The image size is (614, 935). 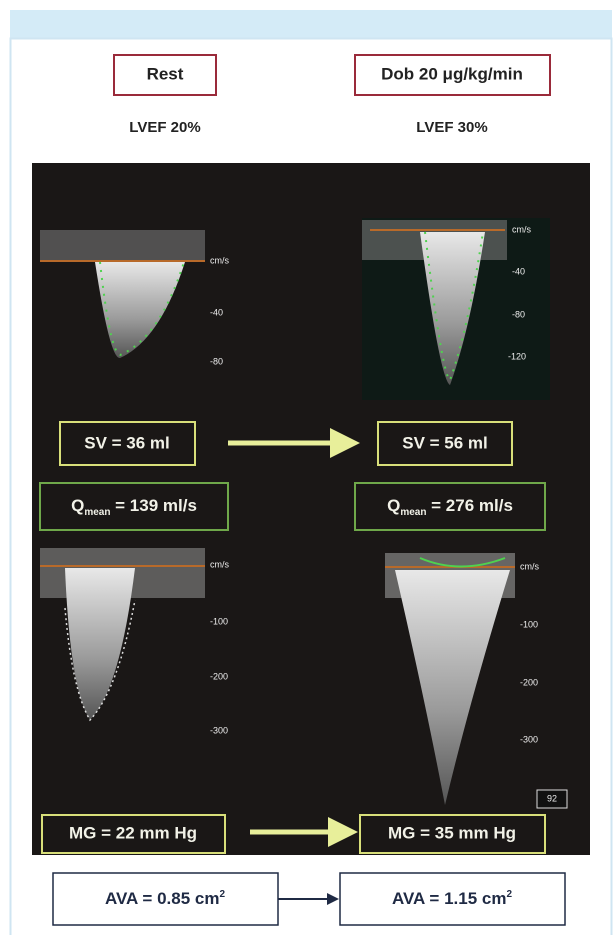 What do you see at coordinates (456, 309) in the screenshot?
I see `doppler-dob-lvot` at bounding box center [456, 309].